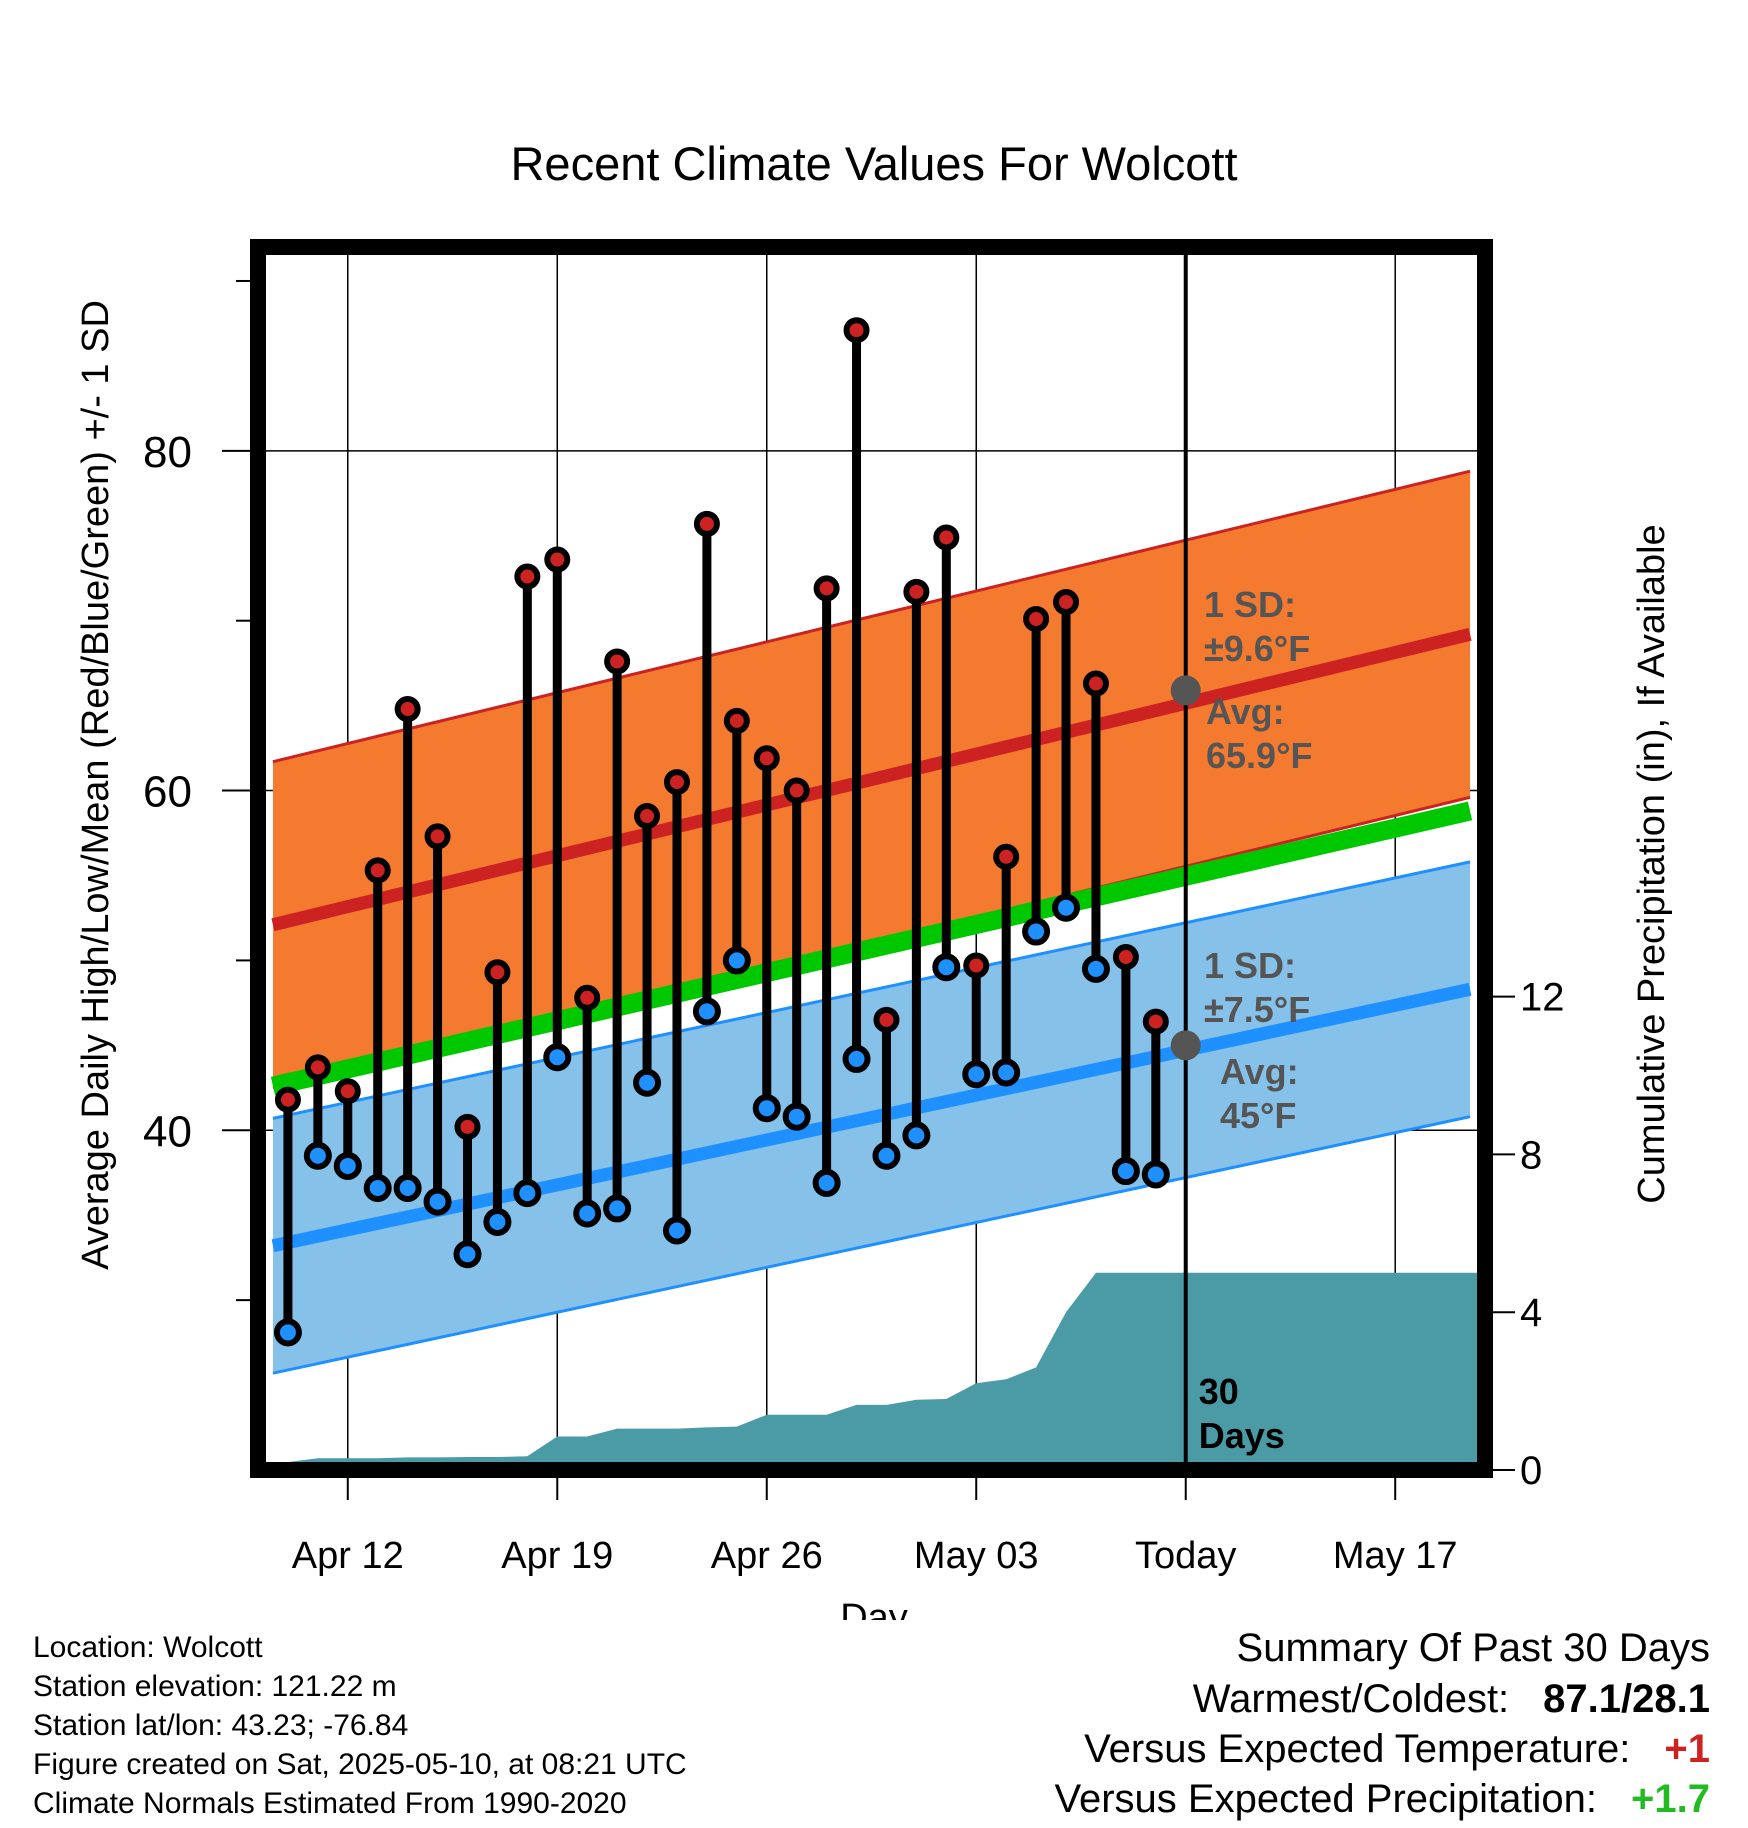 This screenshot has height=1828, width=1748. What do you see at coordinates (1542, 998) in the screenshot?
I see `y-tick-label-right: 12` at bounding box center [1542, 998].